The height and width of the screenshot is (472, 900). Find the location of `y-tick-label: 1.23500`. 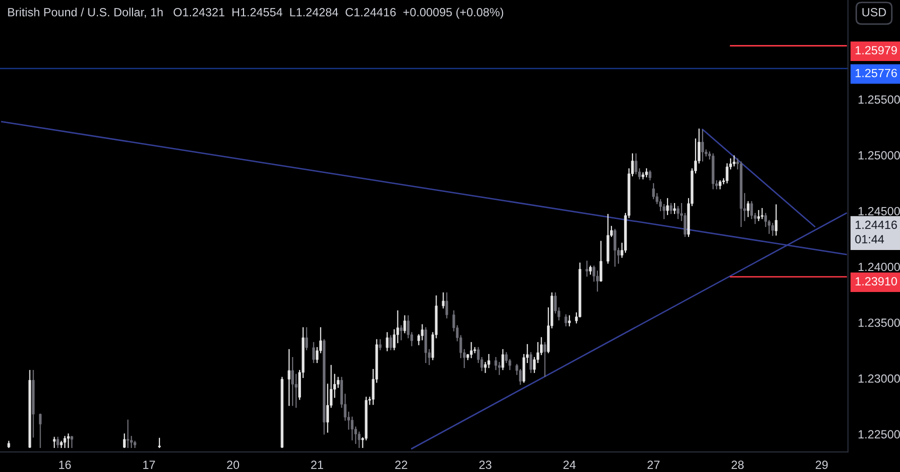

y-tick-label: 1.23500 is located at coordinates (879, 322).